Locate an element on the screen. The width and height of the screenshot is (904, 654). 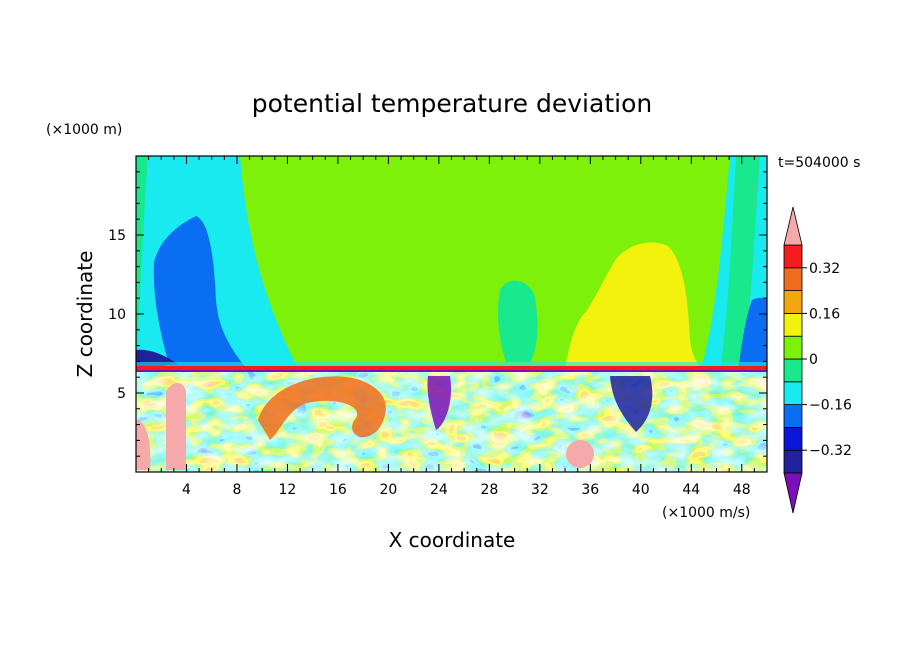
x-tick-label: 20 is located at coordinates (388, 490).